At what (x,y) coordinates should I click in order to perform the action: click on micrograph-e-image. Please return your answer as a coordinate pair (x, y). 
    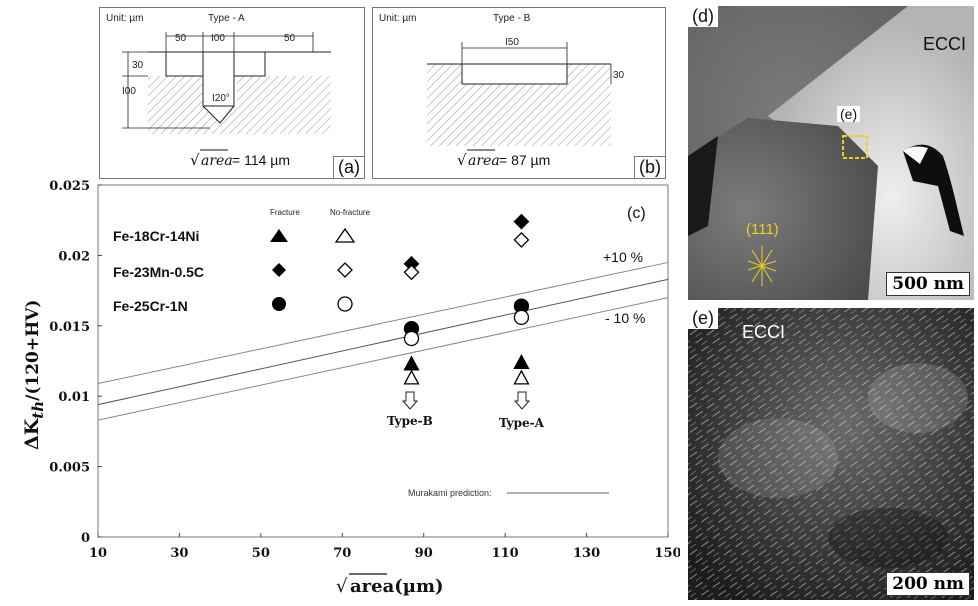
    Looking at the image, I should click on (831, 454).